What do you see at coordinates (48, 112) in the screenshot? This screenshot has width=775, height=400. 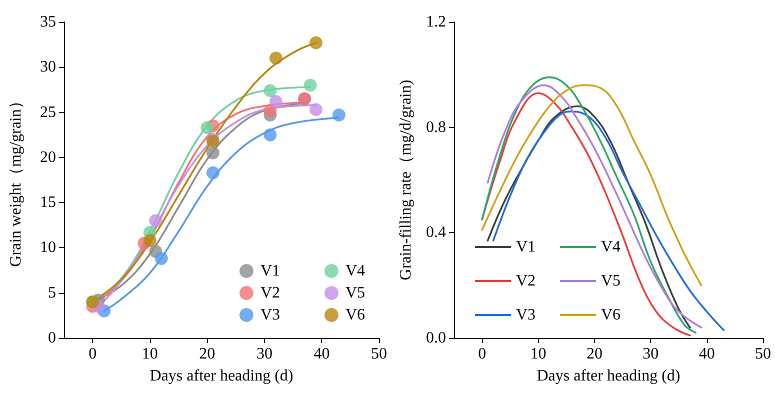 I see `y-tick-label: 25` at bounding box center [48, 112].